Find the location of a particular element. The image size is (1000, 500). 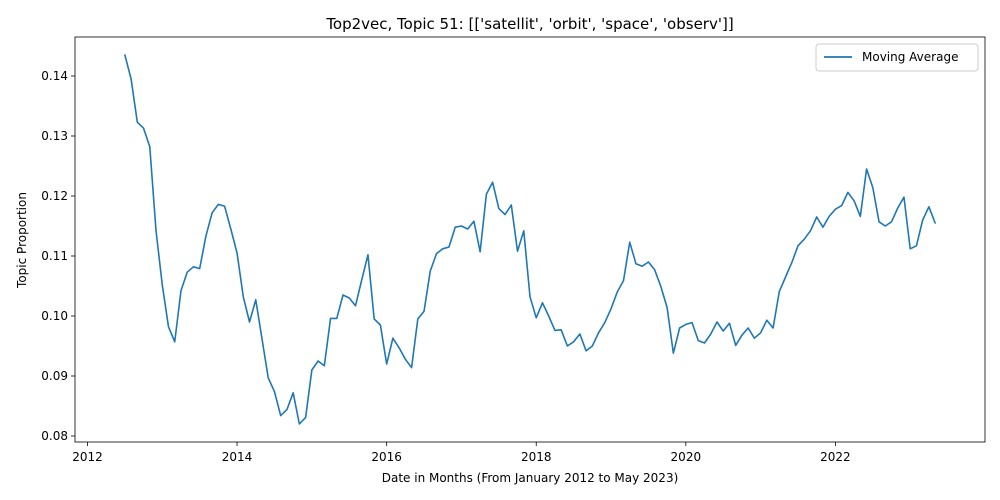

legend: Moving Average is located at coordinates (897, 57).